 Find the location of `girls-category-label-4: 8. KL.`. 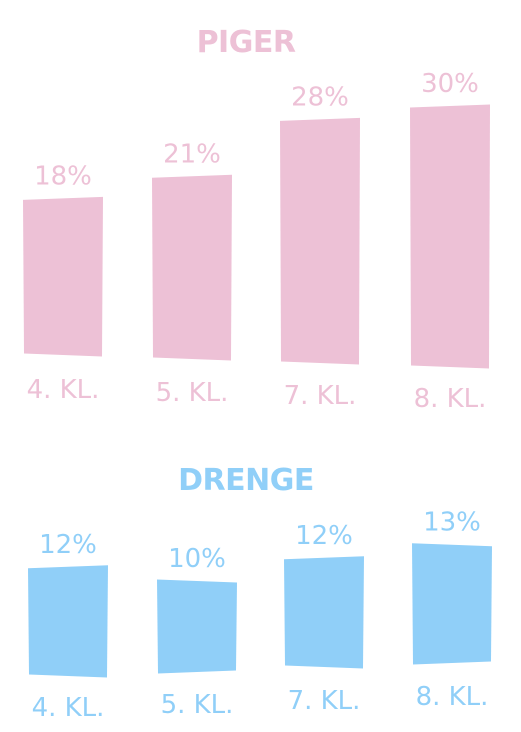

girls-category-label-4: 8. KL. is located at coordinates (450, 399).